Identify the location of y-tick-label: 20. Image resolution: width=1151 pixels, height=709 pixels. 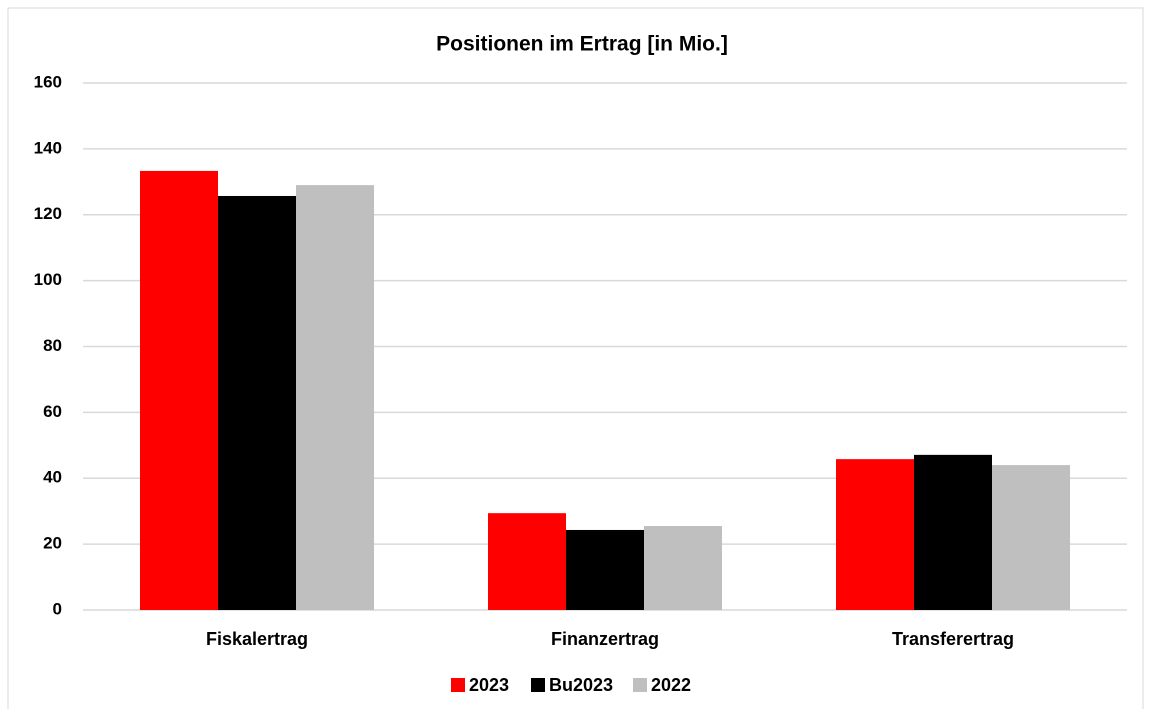
(52, 543).